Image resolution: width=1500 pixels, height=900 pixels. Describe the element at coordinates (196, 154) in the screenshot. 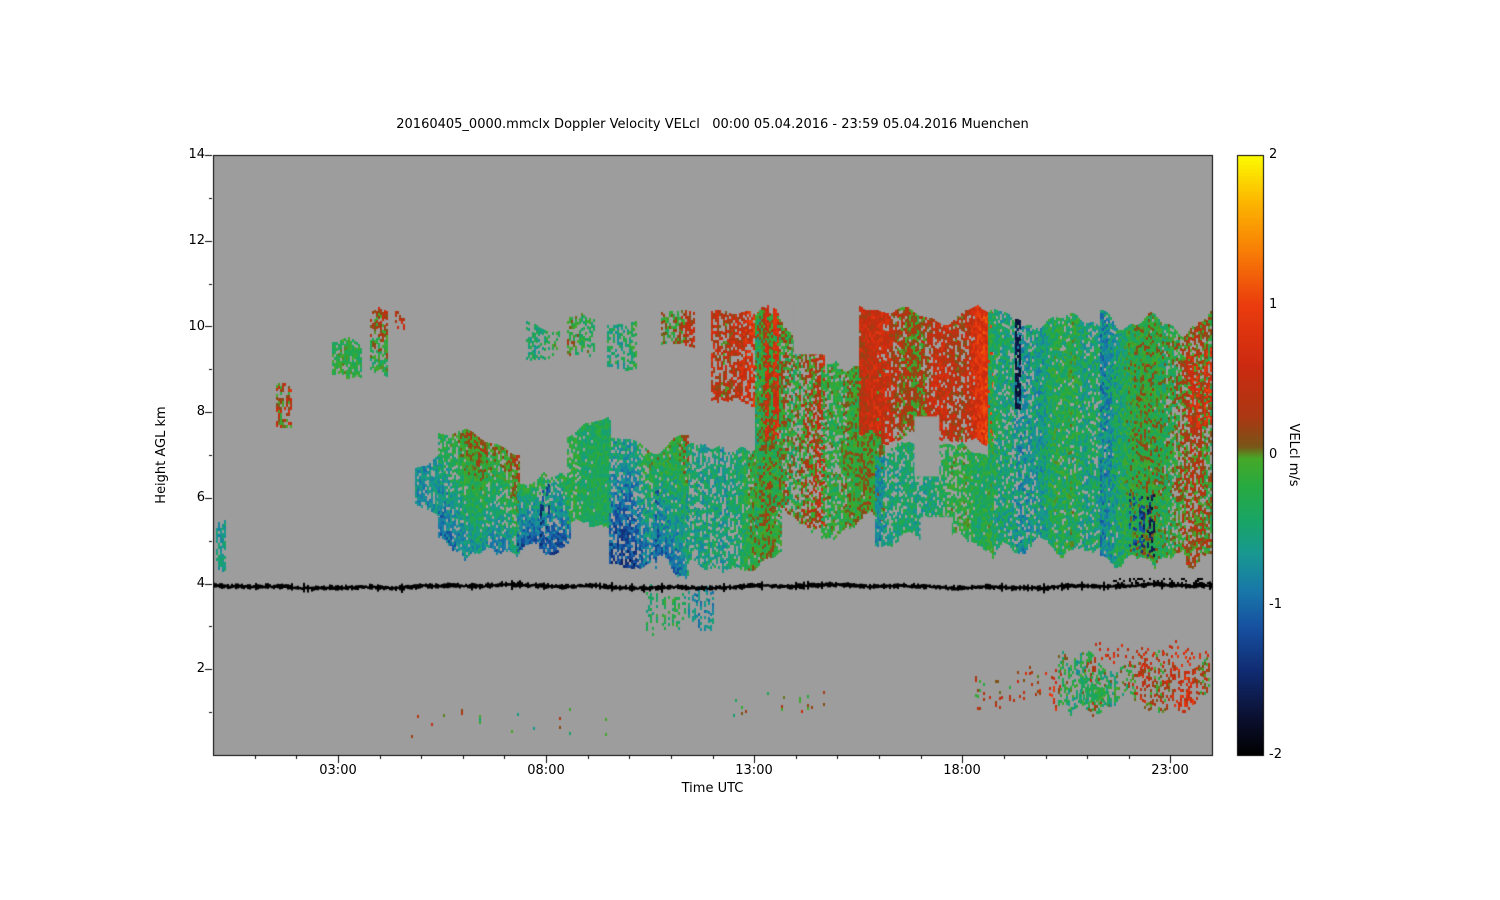

I see `y-tick-label: 14` at that location.